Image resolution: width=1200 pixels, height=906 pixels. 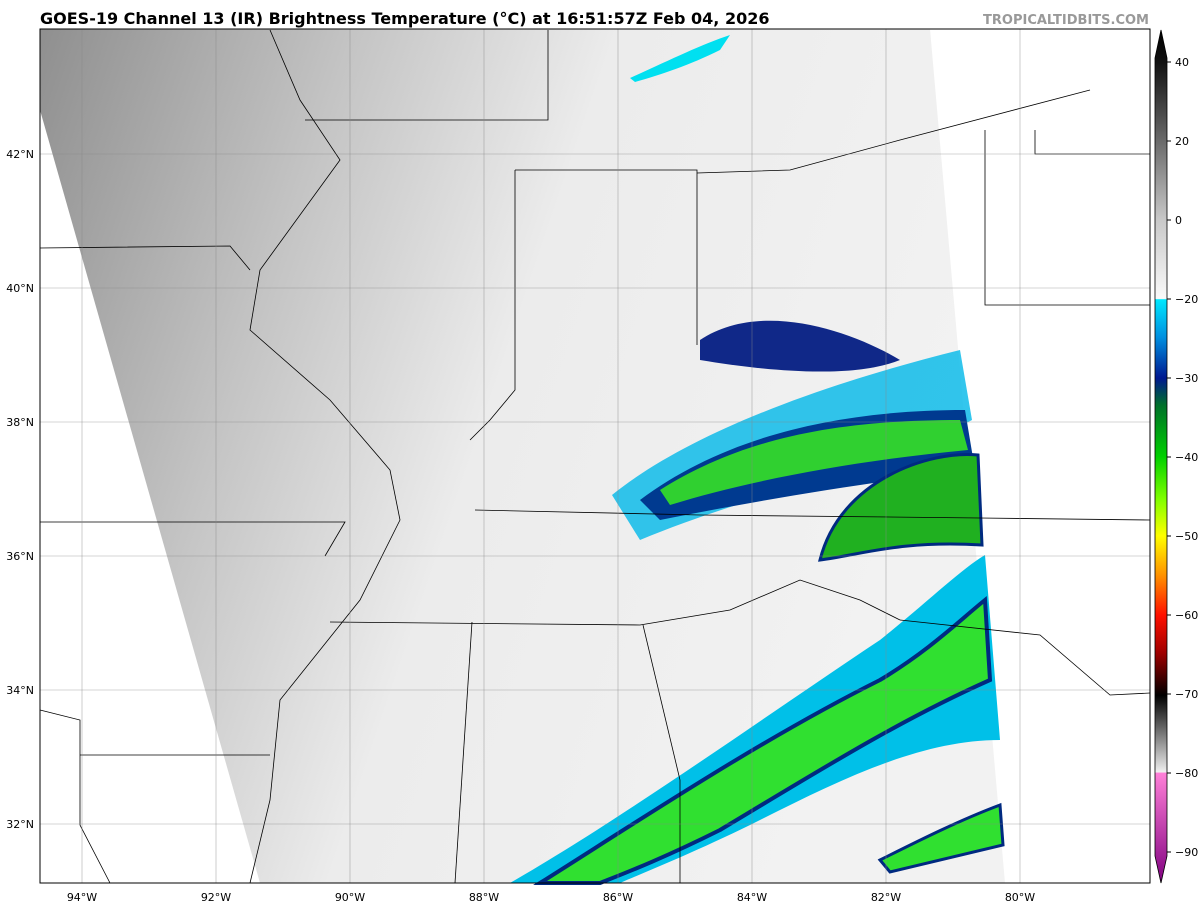 What do you see at coordinates (20, 154) in the screenshot?
I see `latitude-label: 42°N` at bounding box center [20, 154].